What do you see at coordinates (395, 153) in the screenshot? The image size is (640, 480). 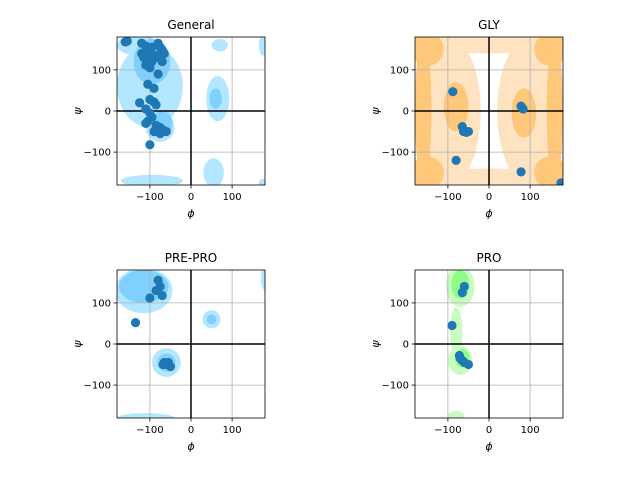 I see `y-tick-label-gly: −100` at bounding box center [395, 153].